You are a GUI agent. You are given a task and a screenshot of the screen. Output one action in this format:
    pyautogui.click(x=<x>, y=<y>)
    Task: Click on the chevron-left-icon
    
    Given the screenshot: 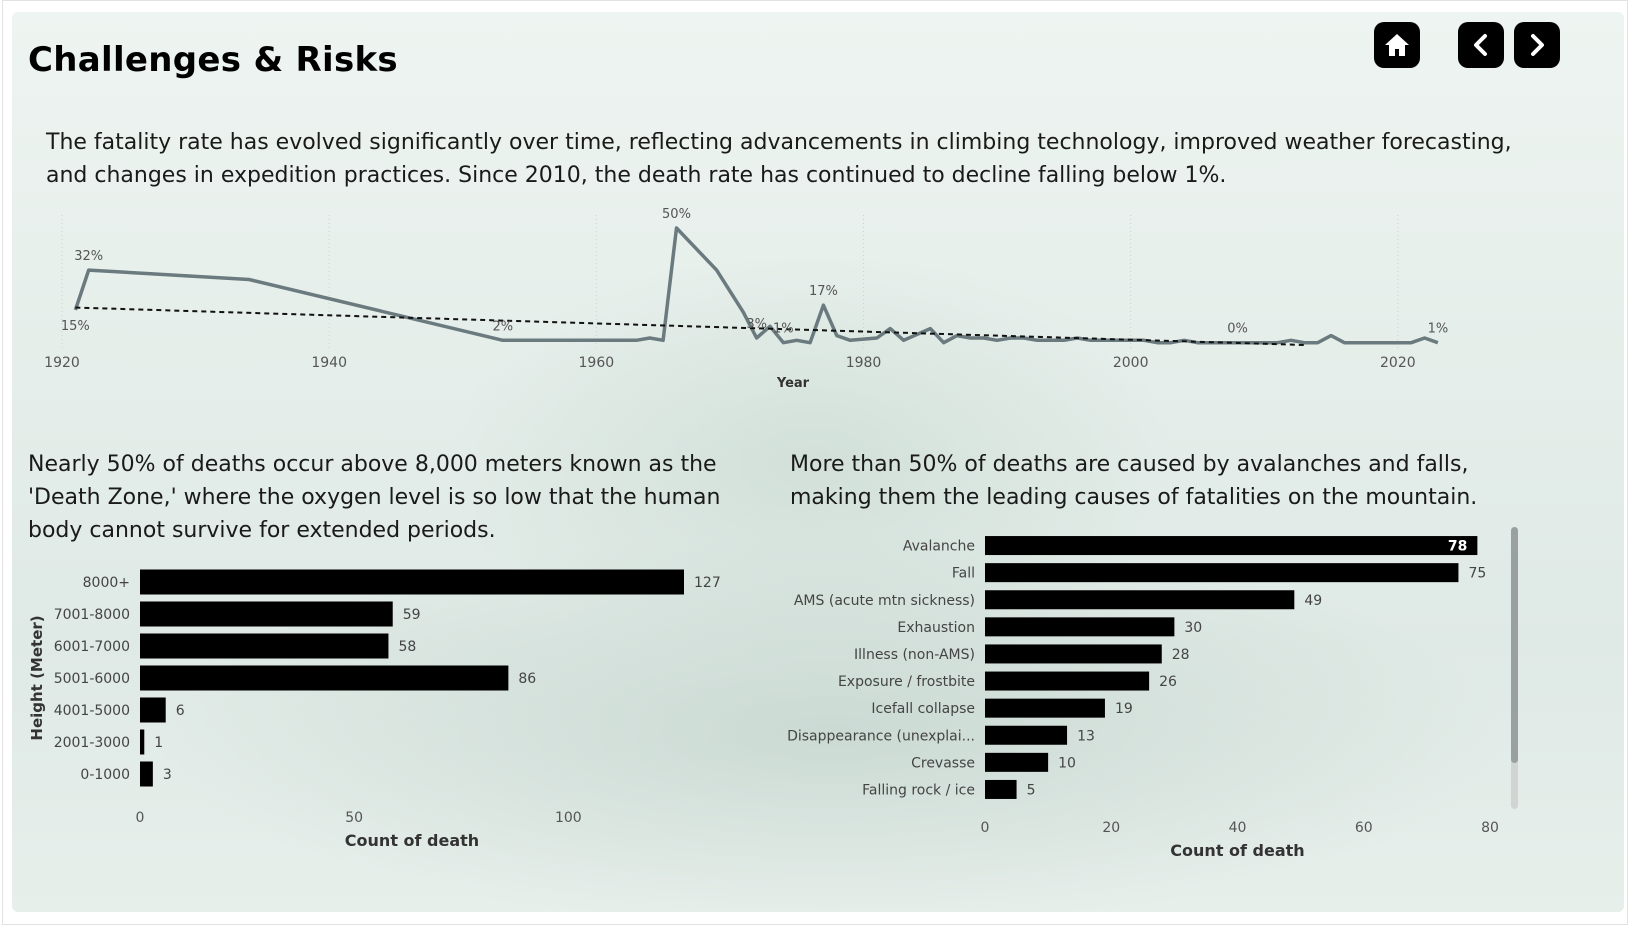 What is the action you would take?
    pyautogui.click(x=1480, y=45)
    